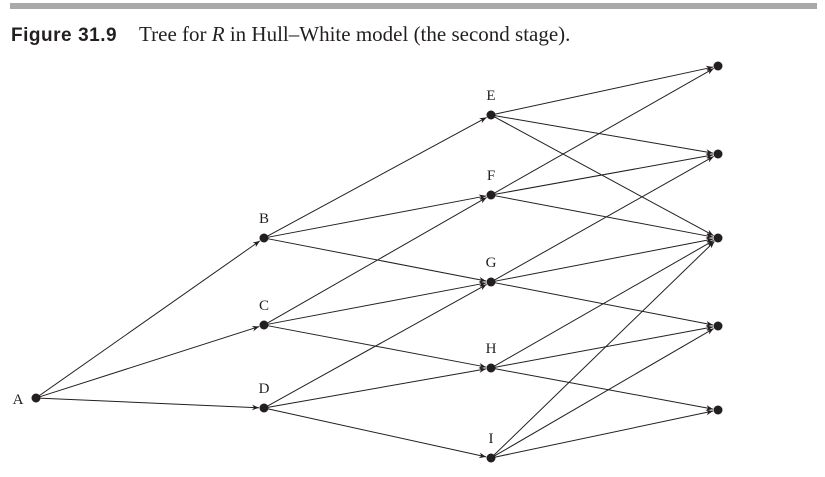 Image resolution: width=825 pixels, height=477 pixels. I want to click on edge-e-t1, so click(603, 90).